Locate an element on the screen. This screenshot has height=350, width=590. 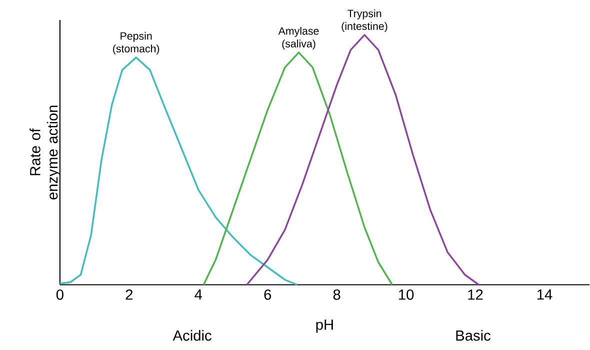
x-tick-label: 4 is located at coordinates (198, 295).